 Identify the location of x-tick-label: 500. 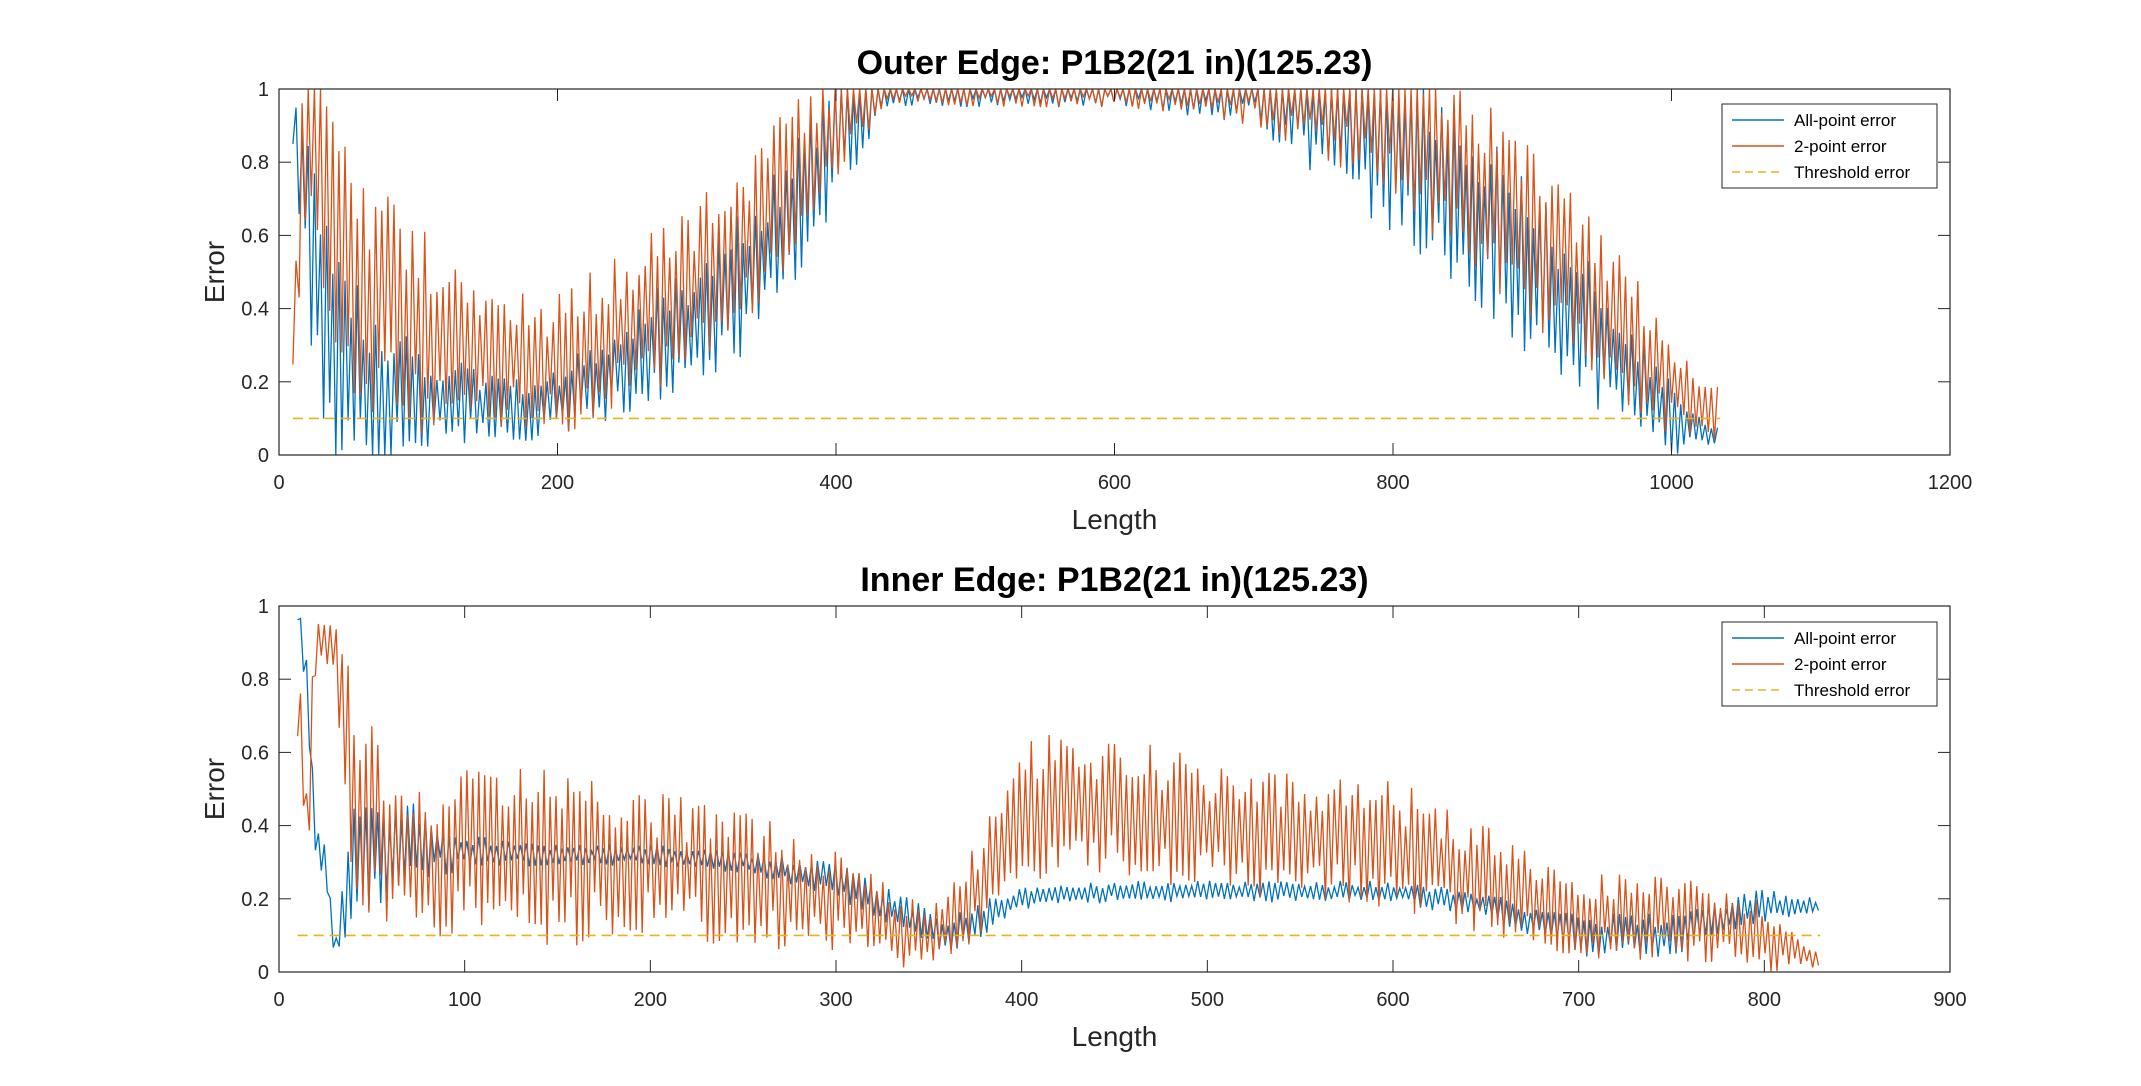
(1207, 1000).